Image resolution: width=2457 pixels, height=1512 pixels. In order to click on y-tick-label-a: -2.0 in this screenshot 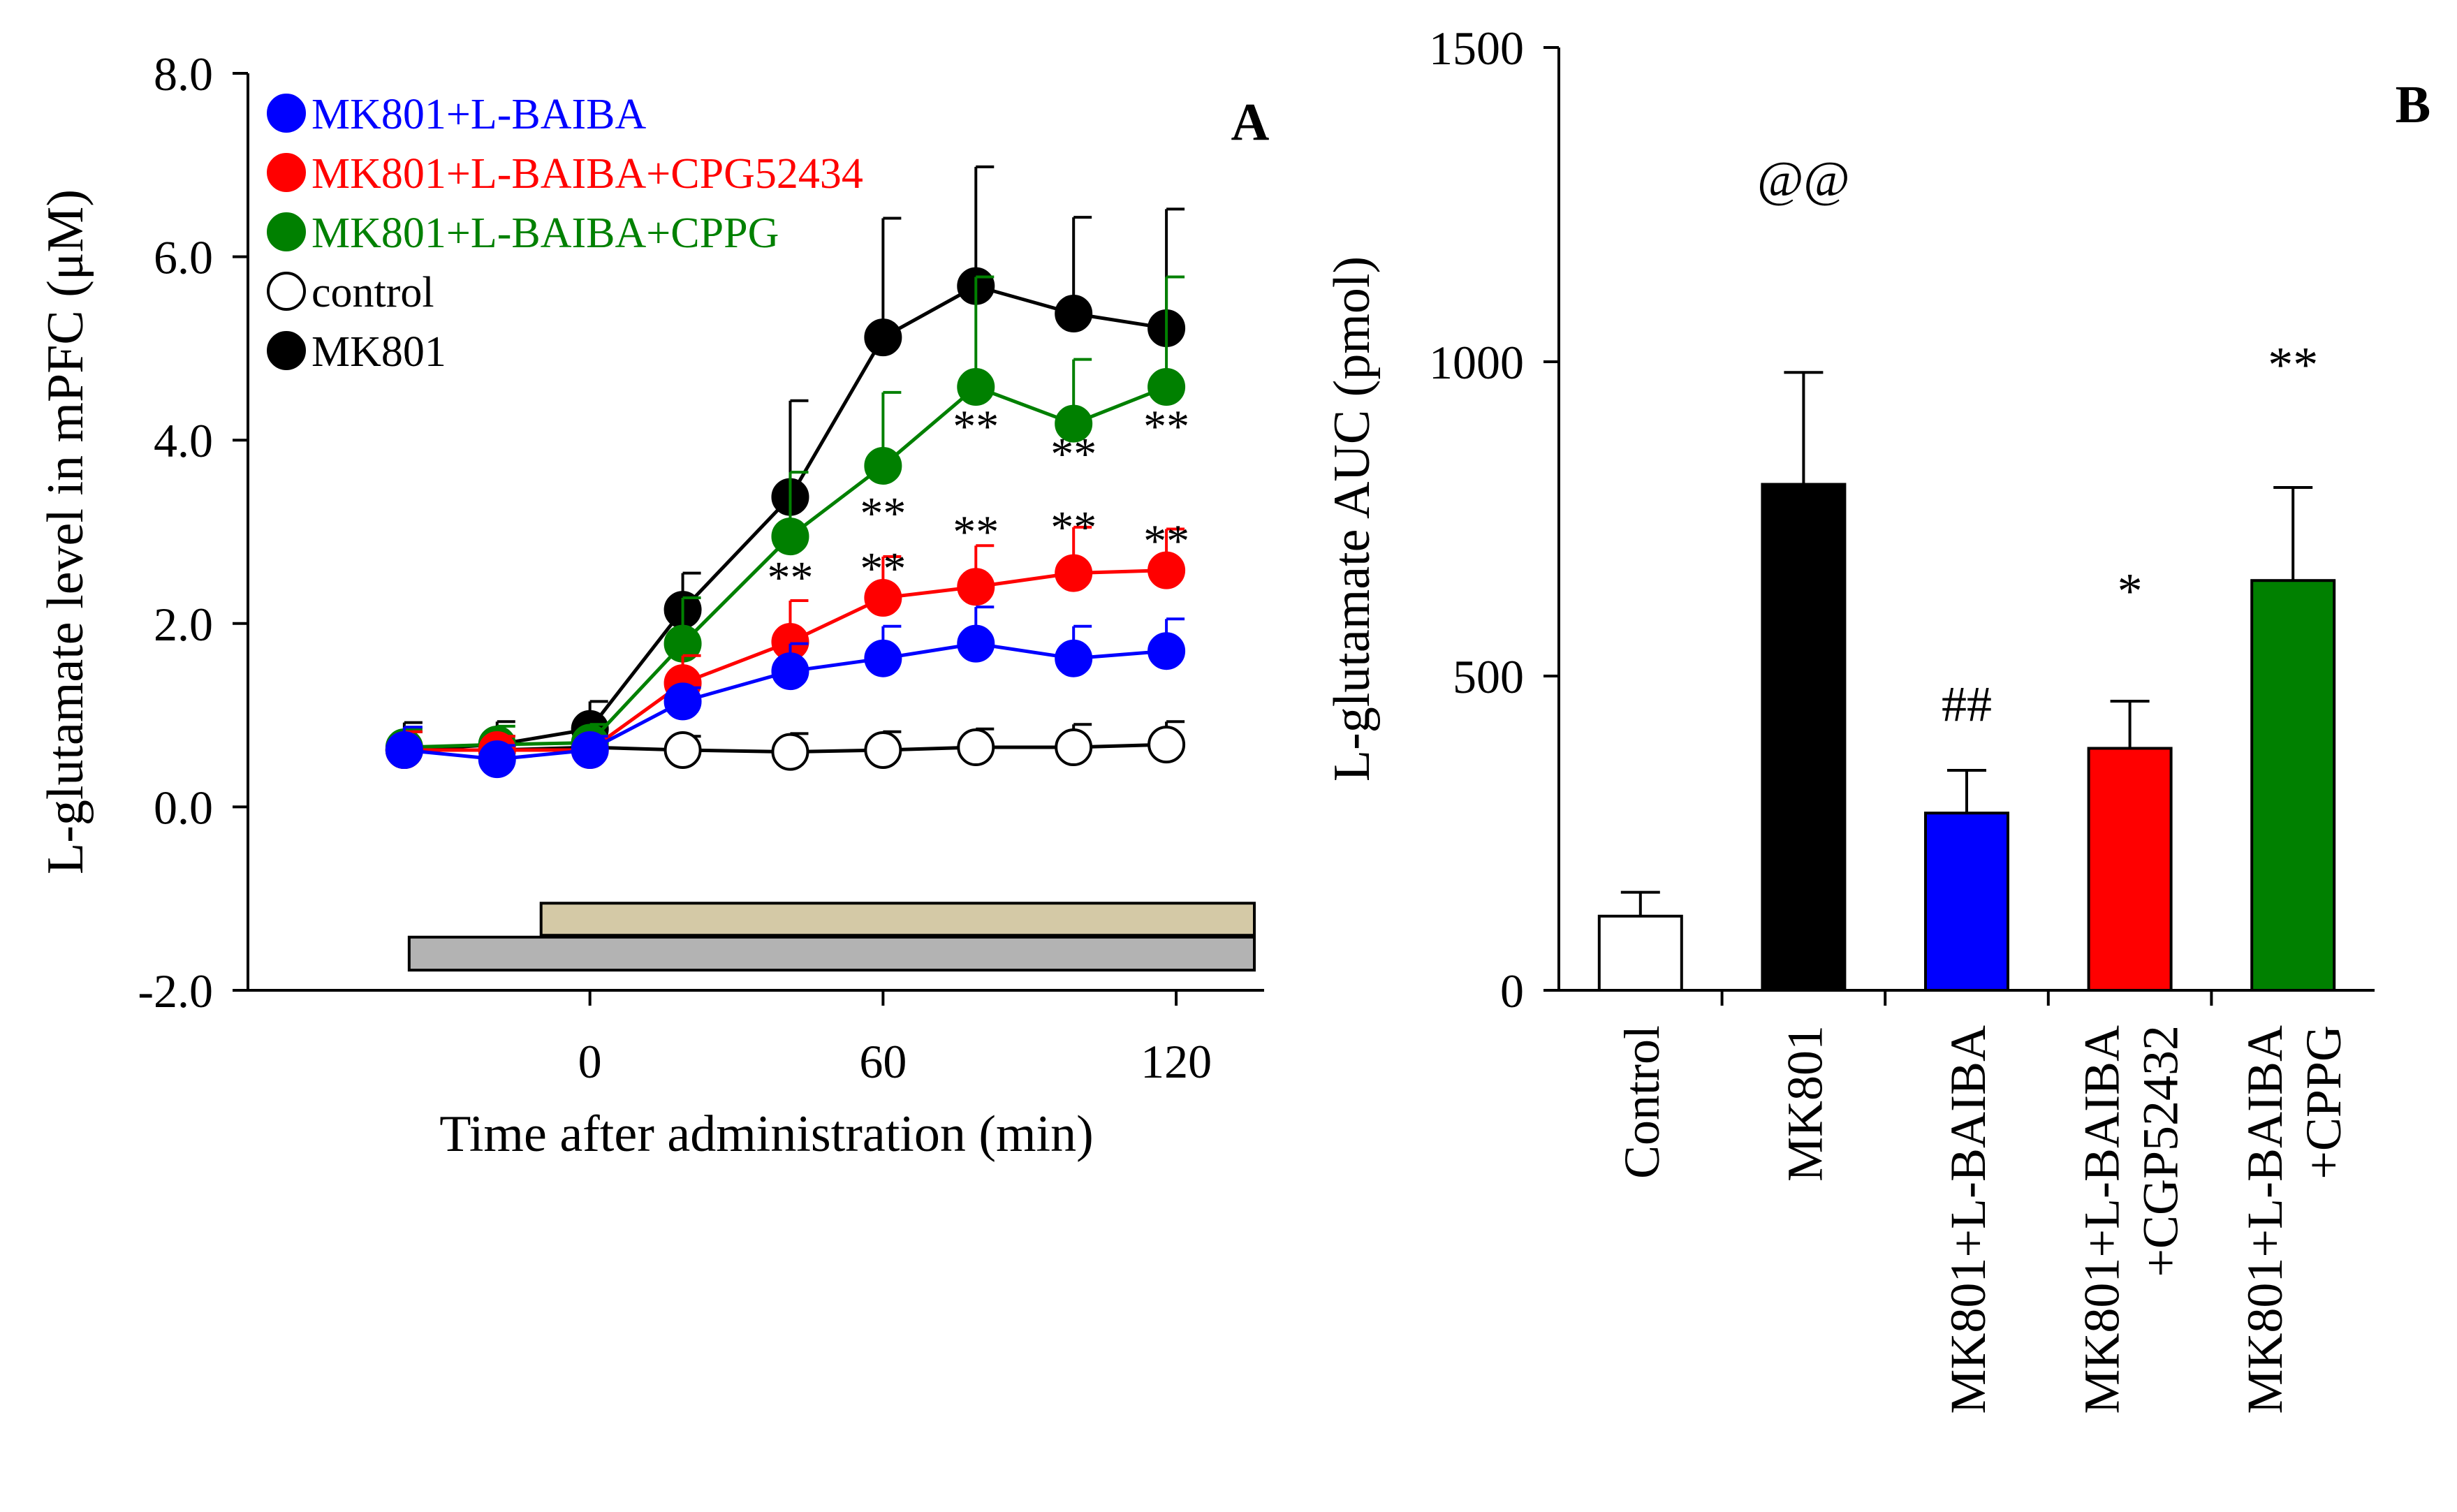, I will do `click(175, 991)`.